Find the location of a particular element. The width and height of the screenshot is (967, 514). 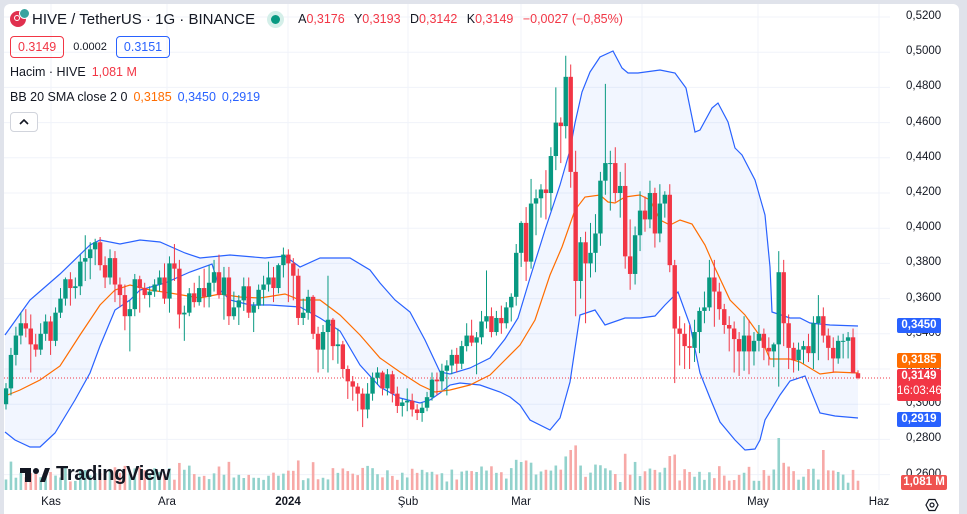

hive-coin-icon is located at coordinates (20, 17).